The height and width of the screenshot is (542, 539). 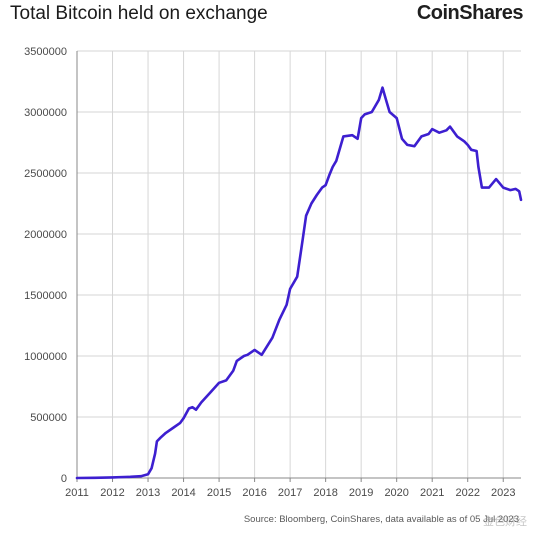 I want to click on y-tick-label: 1000000, so click(x=45, y=357).